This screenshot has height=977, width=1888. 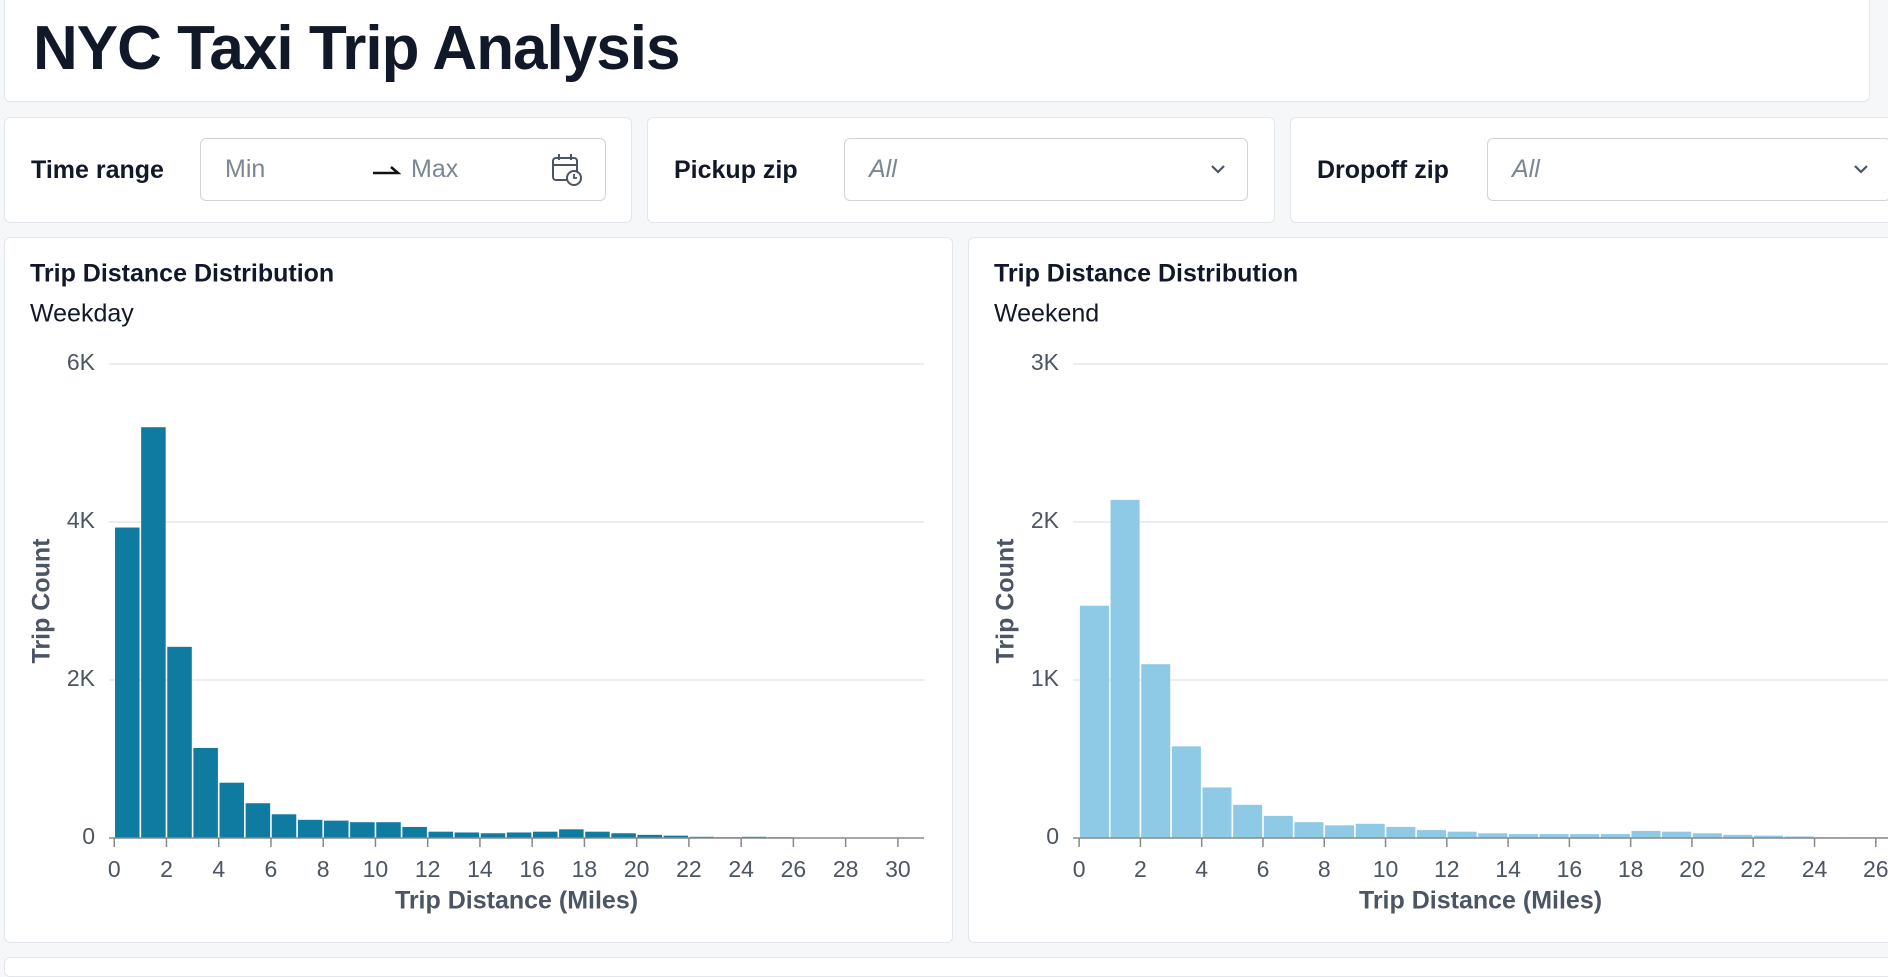 I want to click on y-tick-label: 1K, so click(x=1045, y=678).